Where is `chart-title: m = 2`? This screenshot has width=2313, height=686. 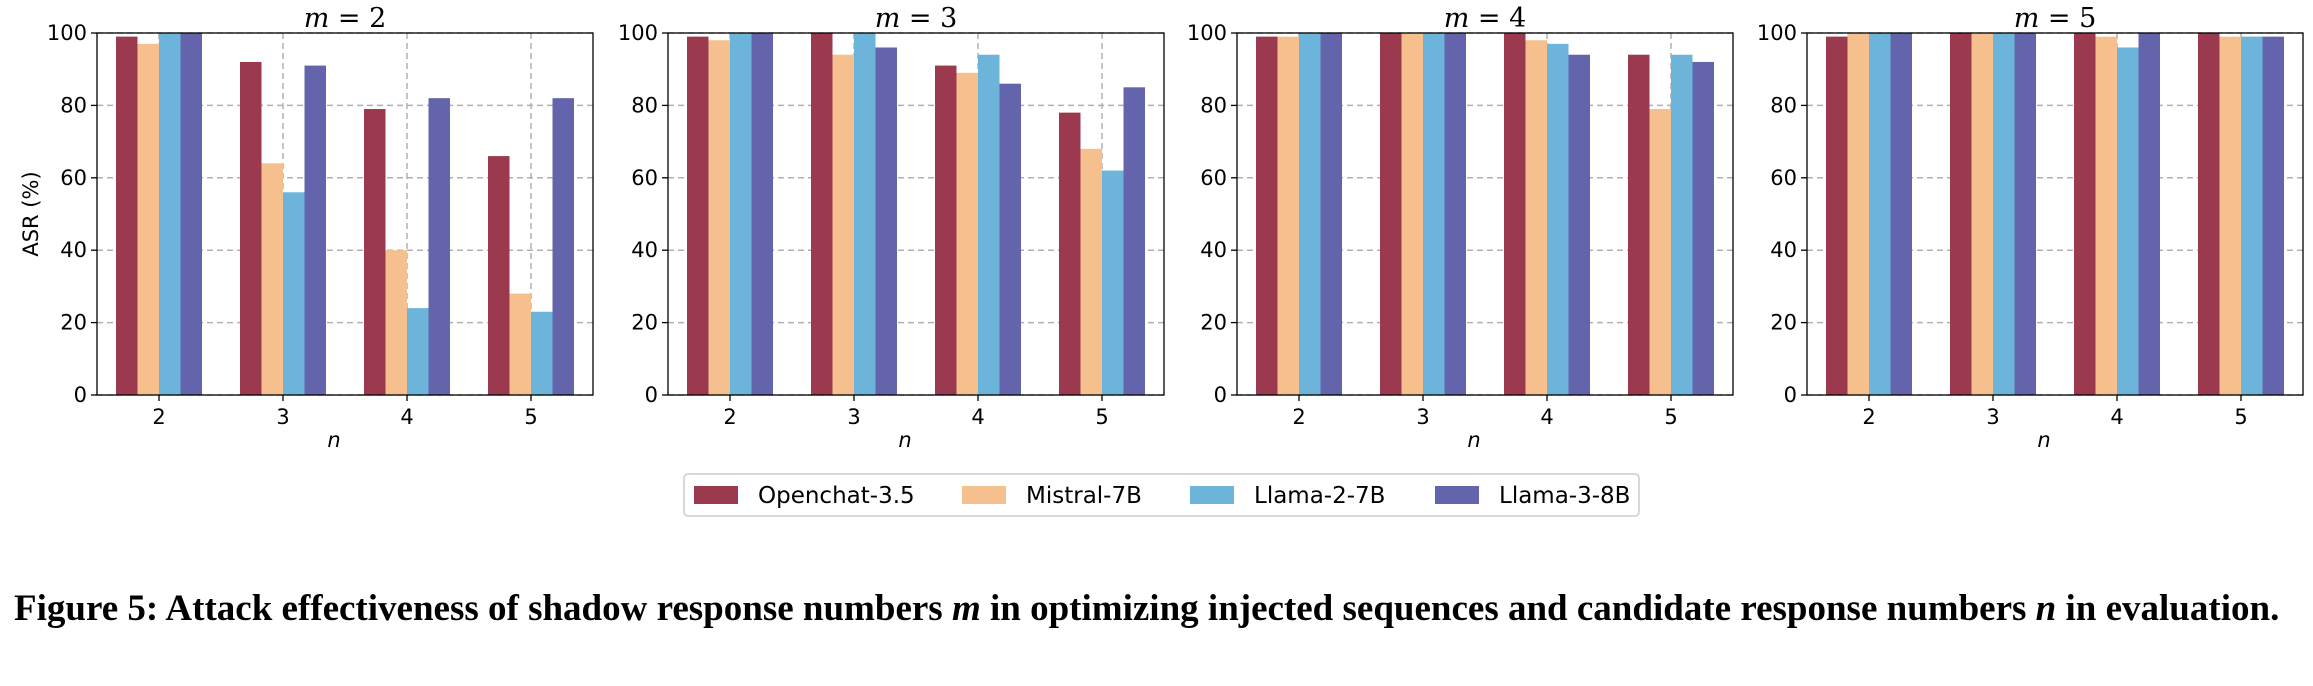 chart-title: m = 2 is located at coordinates (345, 18).